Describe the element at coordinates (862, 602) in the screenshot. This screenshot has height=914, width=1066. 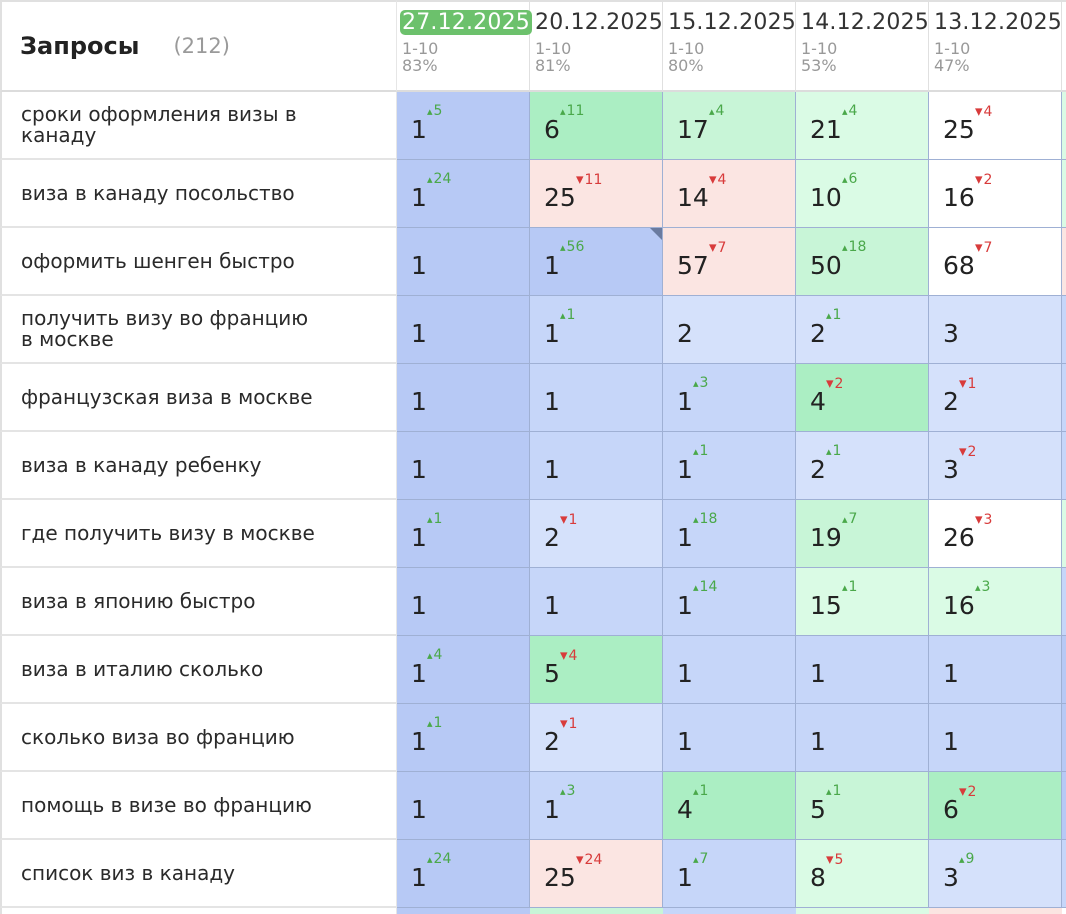
I see `position-cell: 15 ▴1` at that location.